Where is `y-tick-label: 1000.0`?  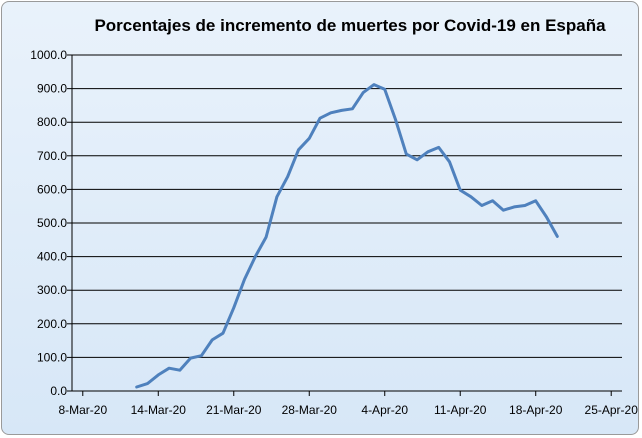
y-tick-label: 1000.0 is located at coordinates (48, 55).